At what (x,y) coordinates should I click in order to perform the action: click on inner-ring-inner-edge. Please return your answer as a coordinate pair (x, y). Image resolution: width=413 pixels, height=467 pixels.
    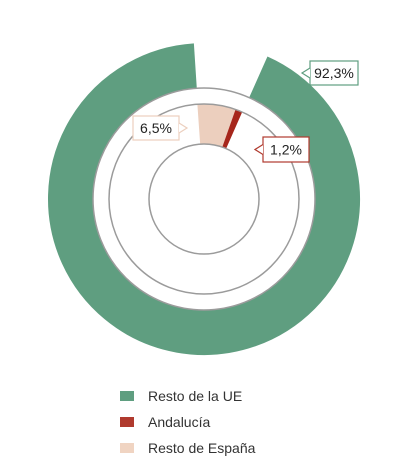
    Looking at the image, I should click on (204, 199).